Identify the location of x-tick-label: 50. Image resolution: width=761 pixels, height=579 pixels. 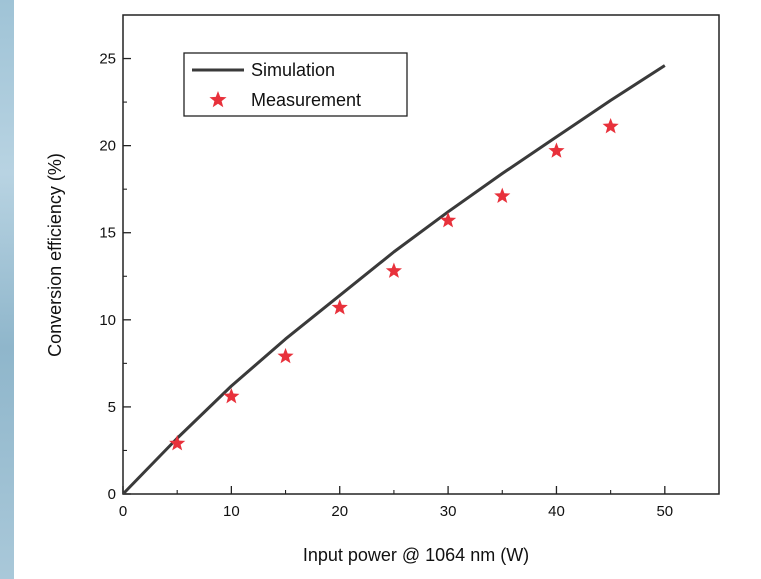
(664, 511).